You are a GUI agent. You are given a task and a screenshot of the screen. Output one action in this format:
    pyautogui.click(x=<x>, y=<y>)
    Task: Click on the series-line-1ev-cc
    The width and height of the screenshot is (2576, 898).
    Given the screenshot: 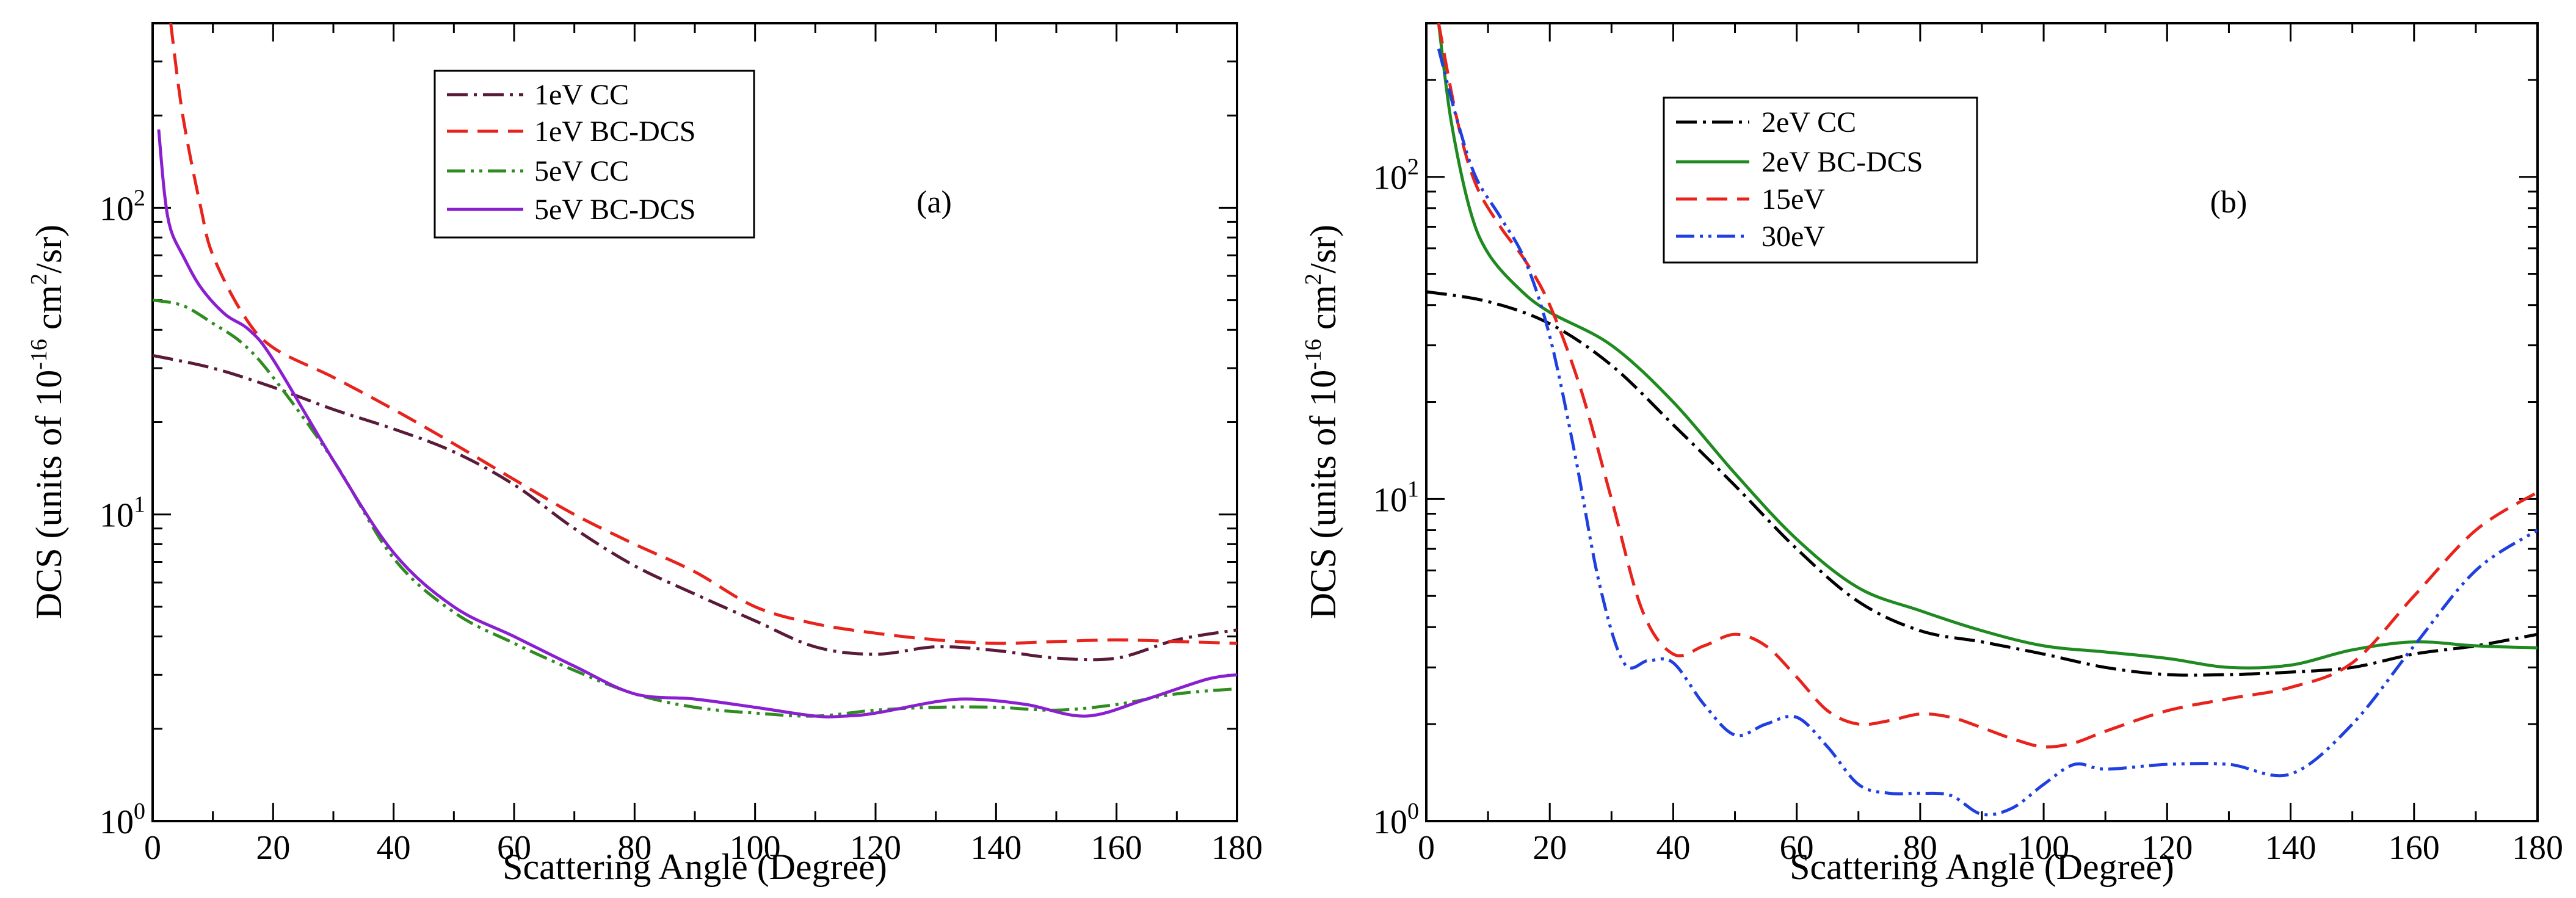 What is the action you would take?
    pyautogui.click(x=695, y=507)
    